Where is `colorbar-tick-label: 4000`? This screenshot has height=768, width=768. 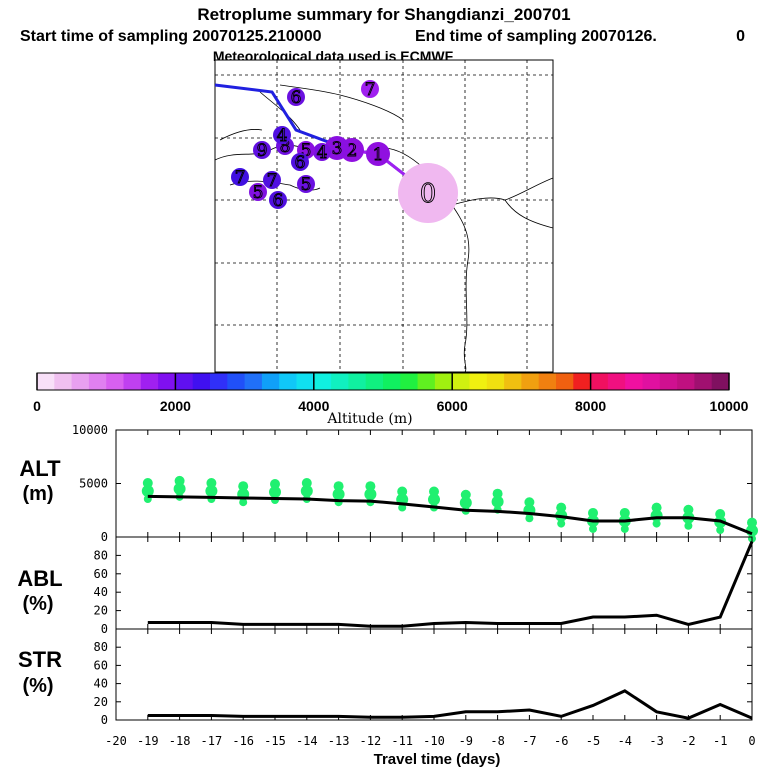 colorbar-tick-label: 4000 is located at coordinates (313, 406).